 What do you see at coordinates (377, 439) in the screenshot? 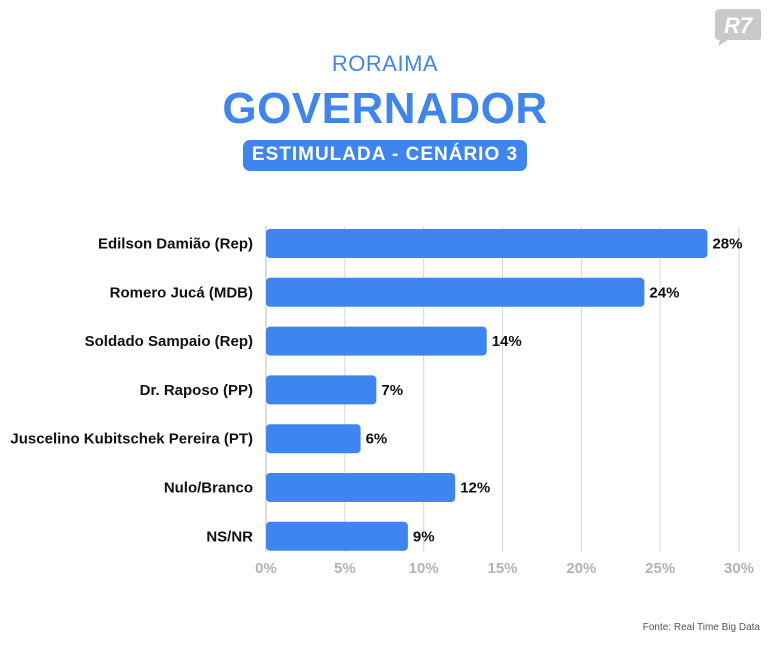
I see `value-label: 6%` at bounding box center [377, 439].